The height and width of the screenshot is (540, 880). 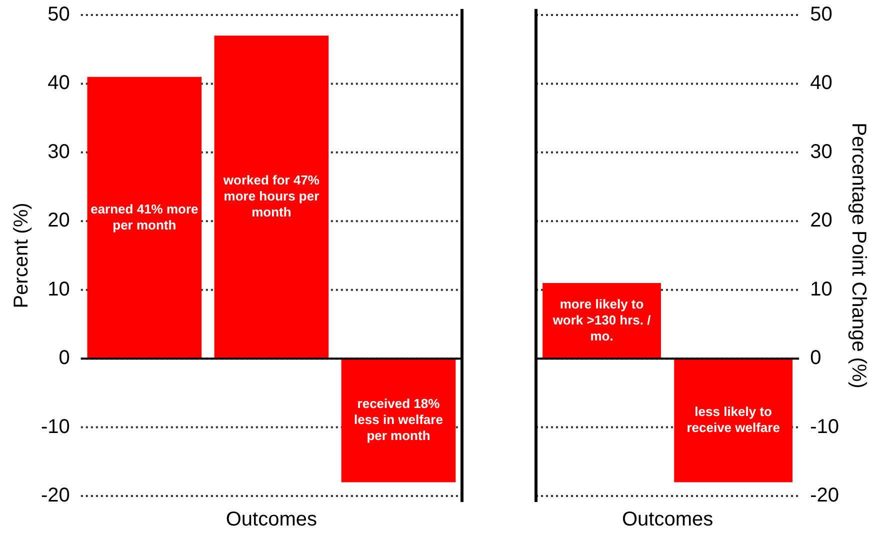 I want to click on y-axis-title: Percent (%), so click(x=21, y=255).